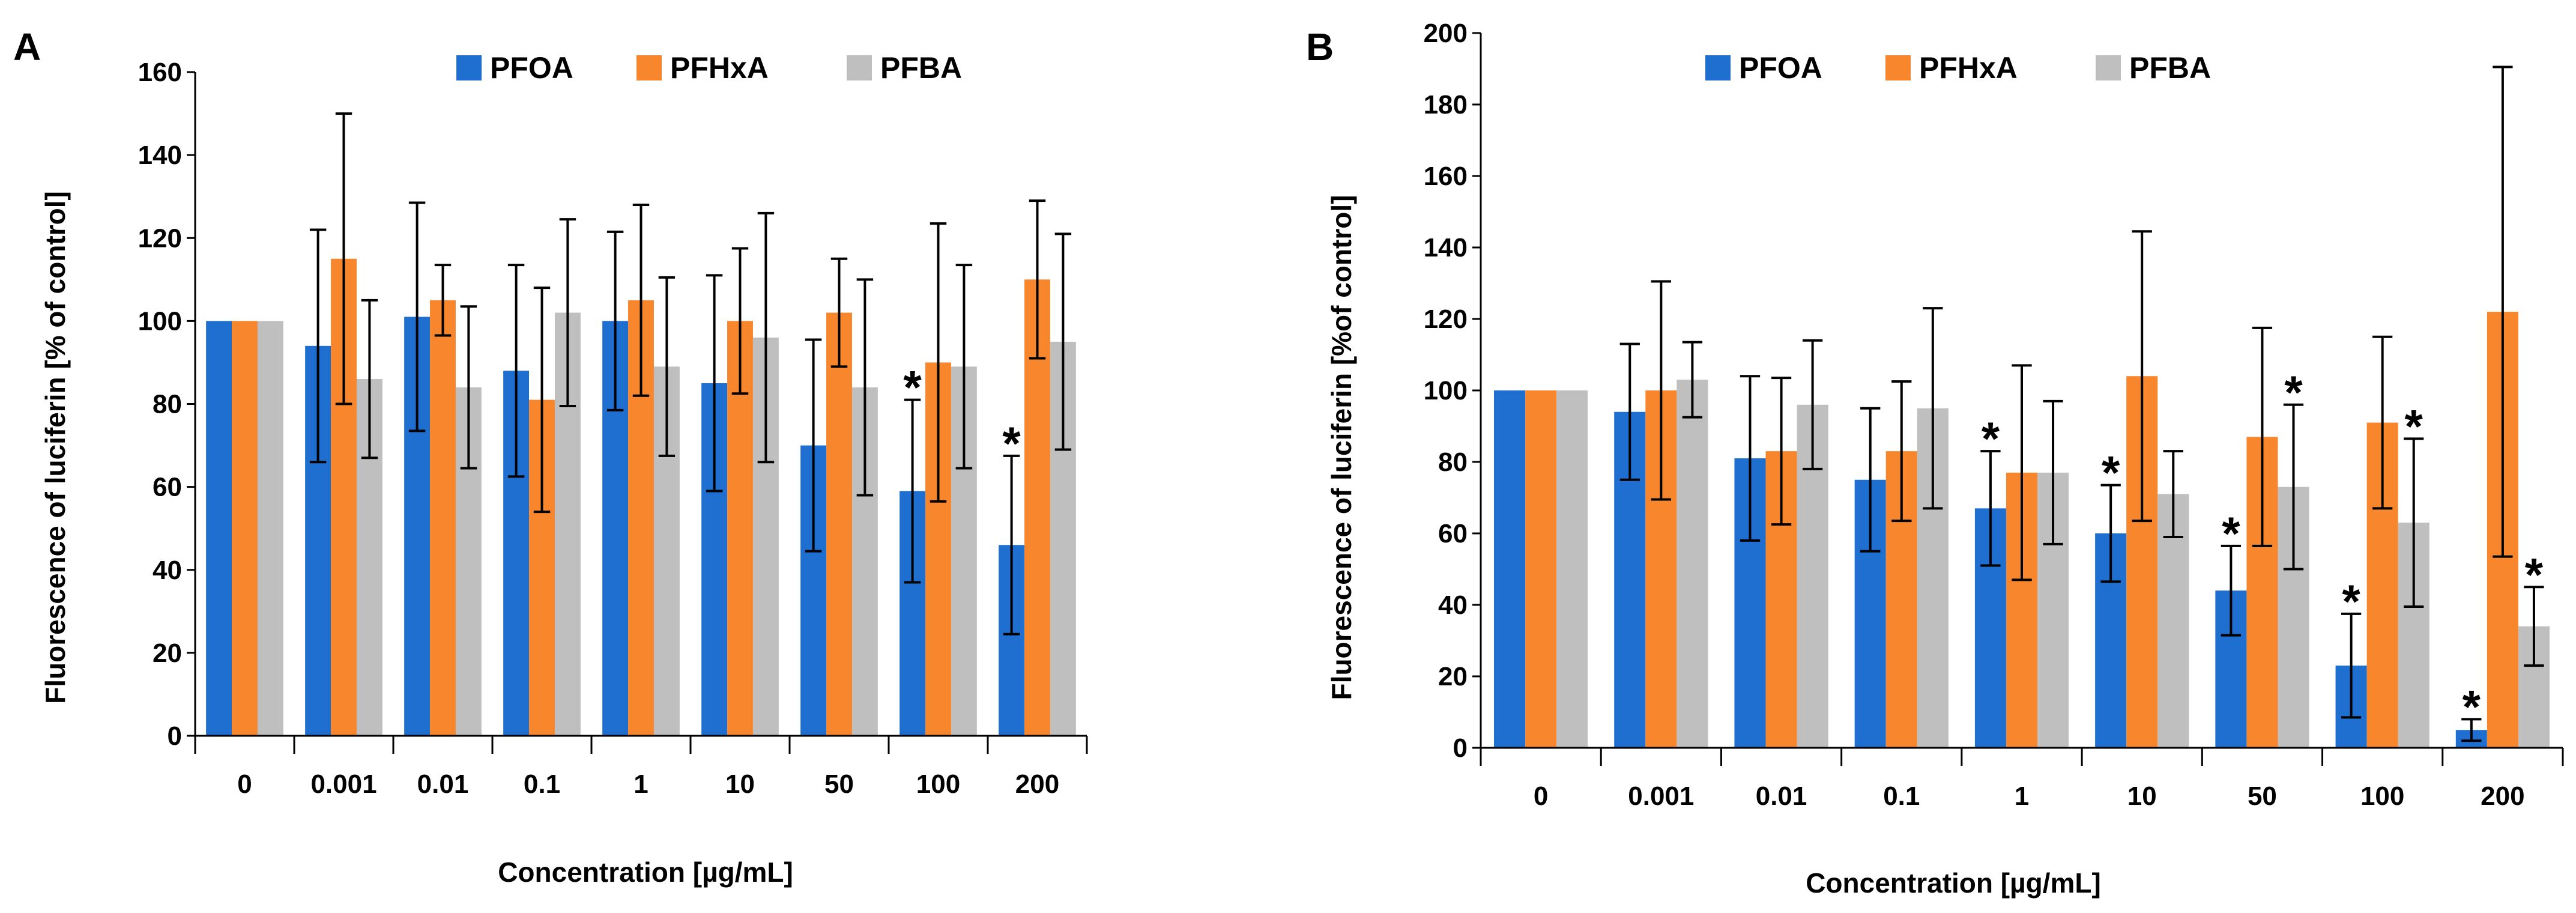 The width and height of the screenshot is (2576, 913). What do you see at coordinates (1341, 447) in the screenshot?
I see `y-axis-title-b: Fluorescence of luciferin [%of control]` at bounding box center [1341, 447].